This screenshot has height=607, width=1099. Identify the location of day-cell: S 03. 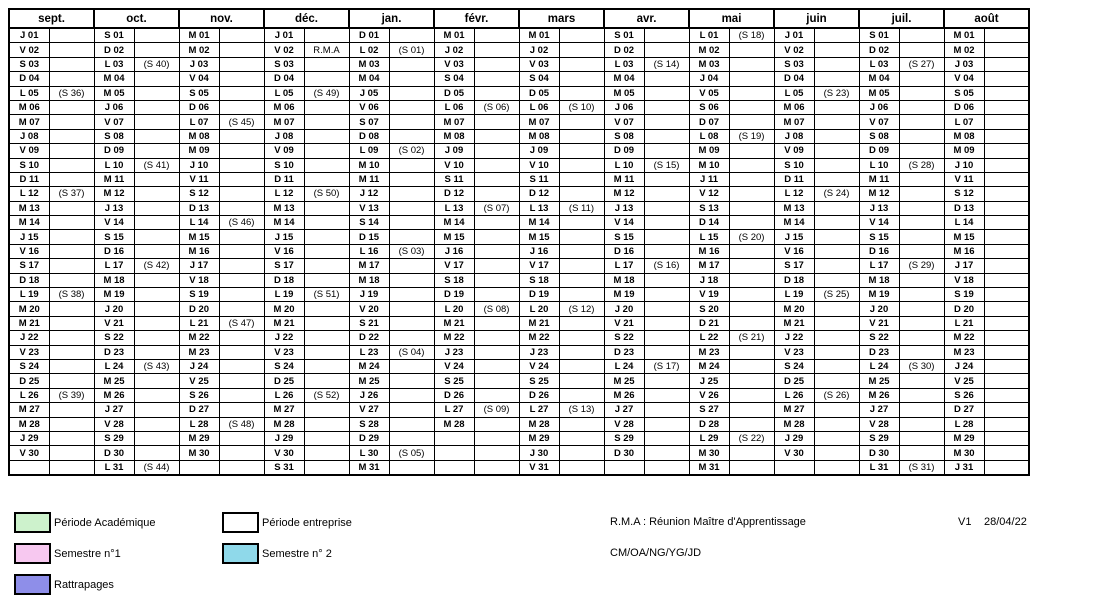
(284, 64).